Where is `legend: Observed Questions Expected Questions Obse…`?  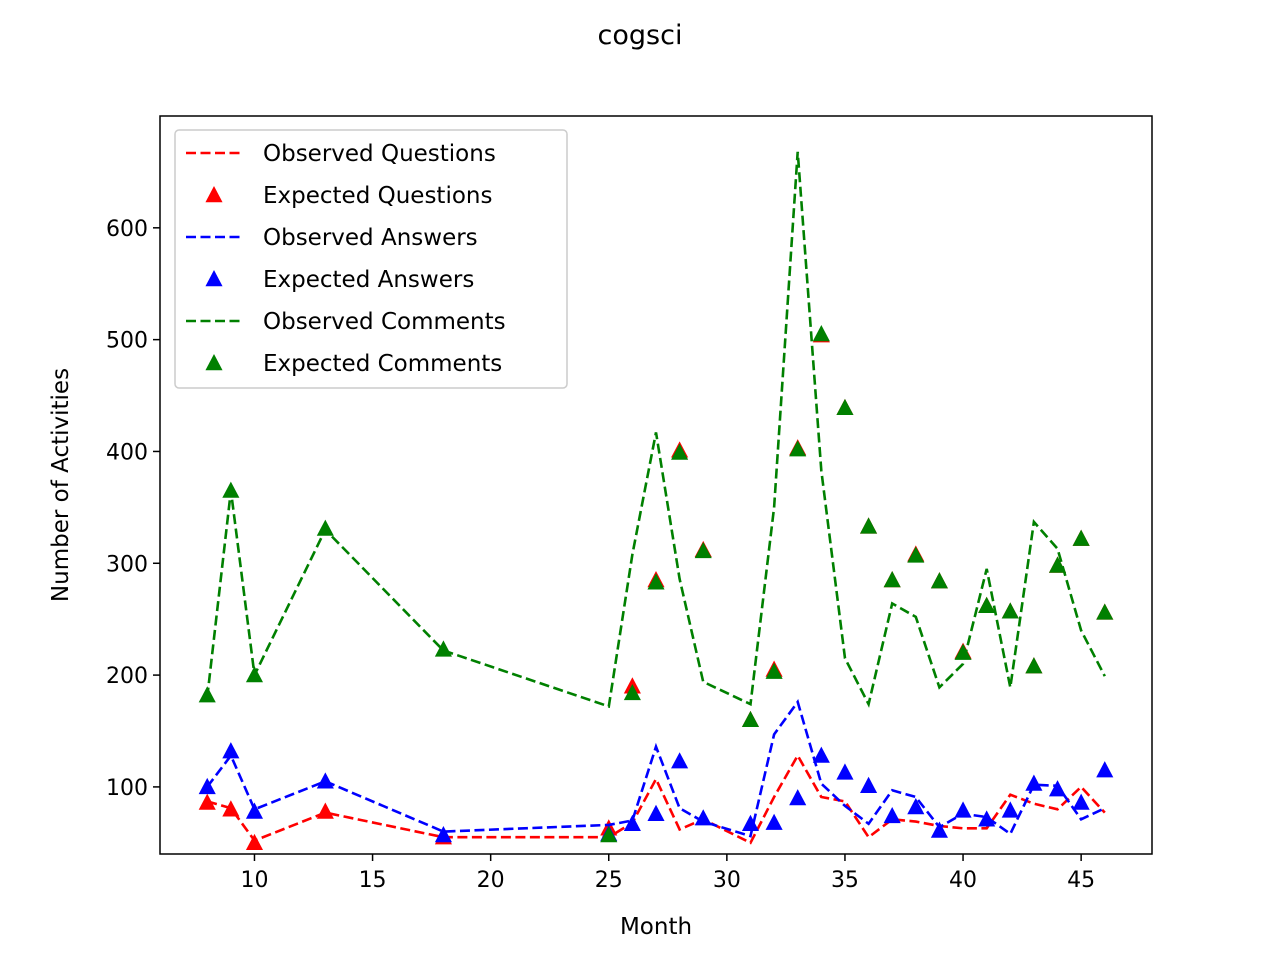
legend: Observed Questions Expected Questions Obse… is located at coordinates (371, 259).